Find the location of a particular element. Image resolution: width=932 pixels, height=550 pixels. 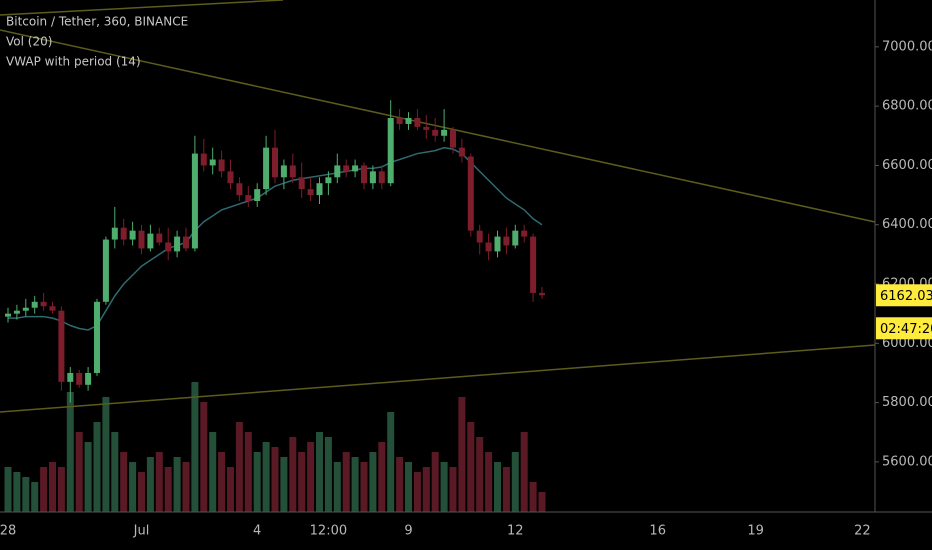

x-tick-label: 22 is located at coordinates (862, 531).